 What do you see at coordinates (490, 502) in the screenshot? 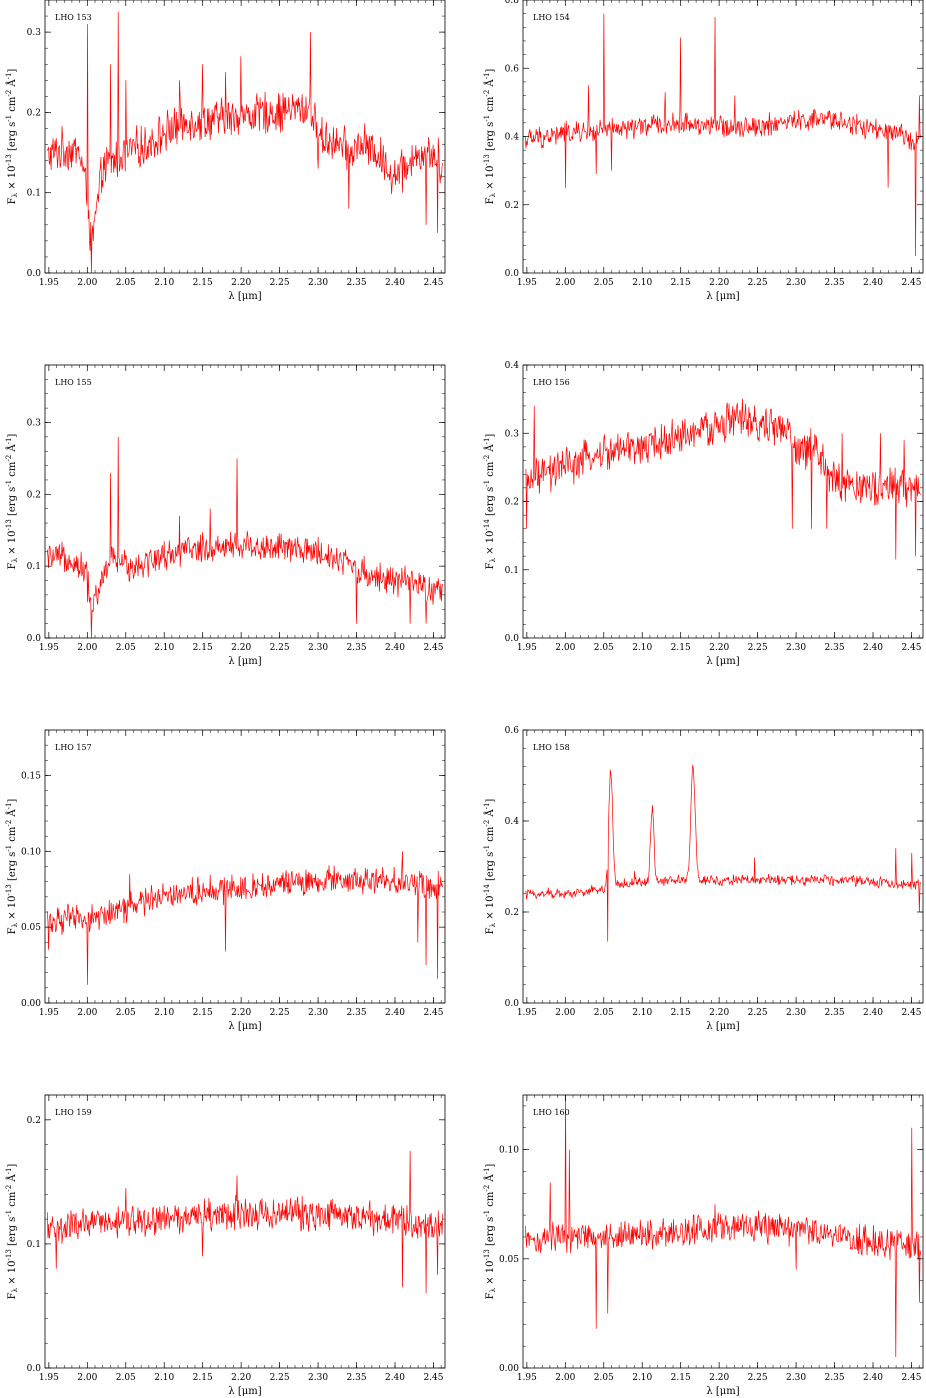
I see `y-axis-label: Fλ × 10-14 [erg s-1 cm-2 Å-1]` at bounding box center [490, 502].